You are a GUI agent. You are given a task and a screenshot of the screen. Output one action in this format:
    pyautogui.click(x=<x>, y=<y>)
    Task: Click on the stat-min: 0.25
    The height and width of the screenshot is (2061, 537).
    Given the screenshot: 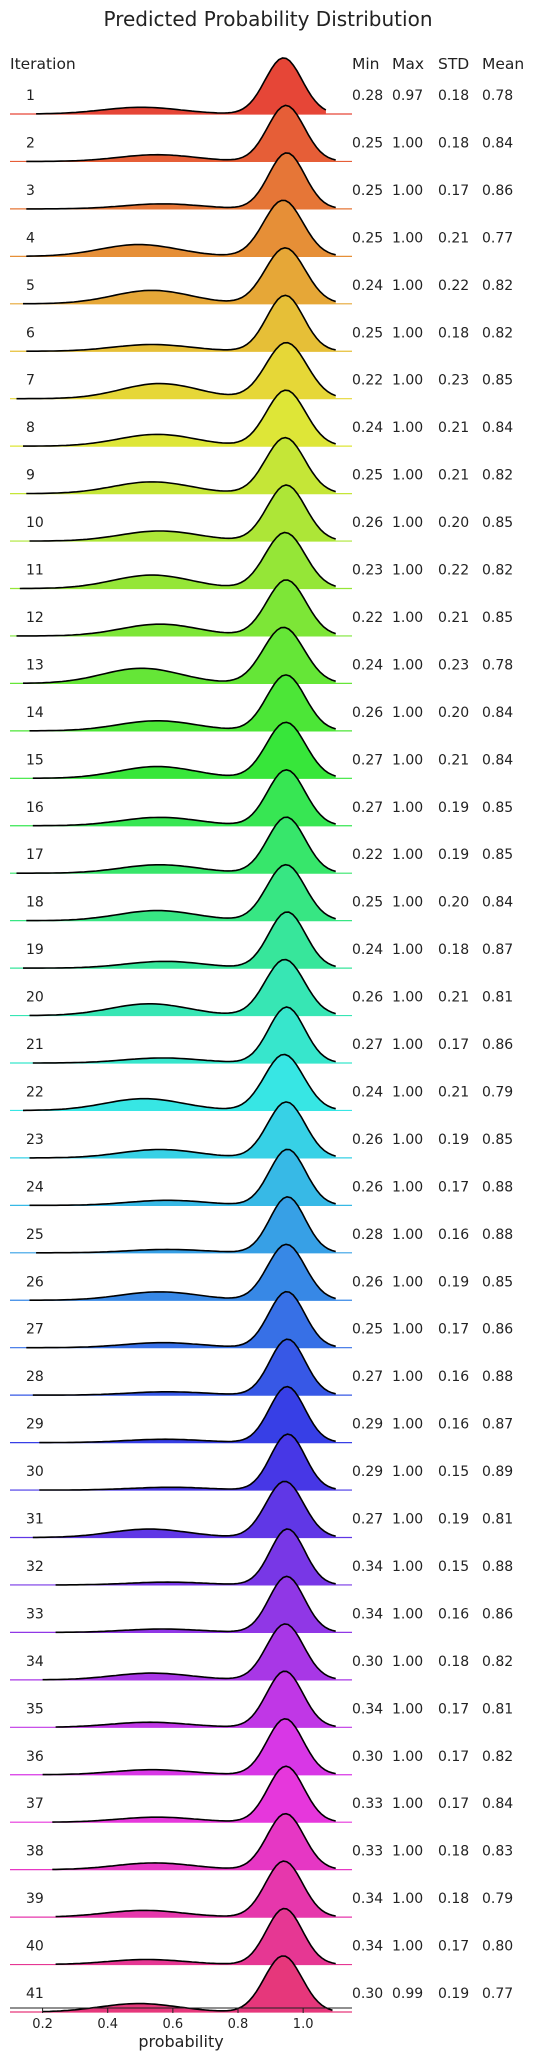 What is the action you would take?
    pyautogui.click(x=367, y=1330)
    